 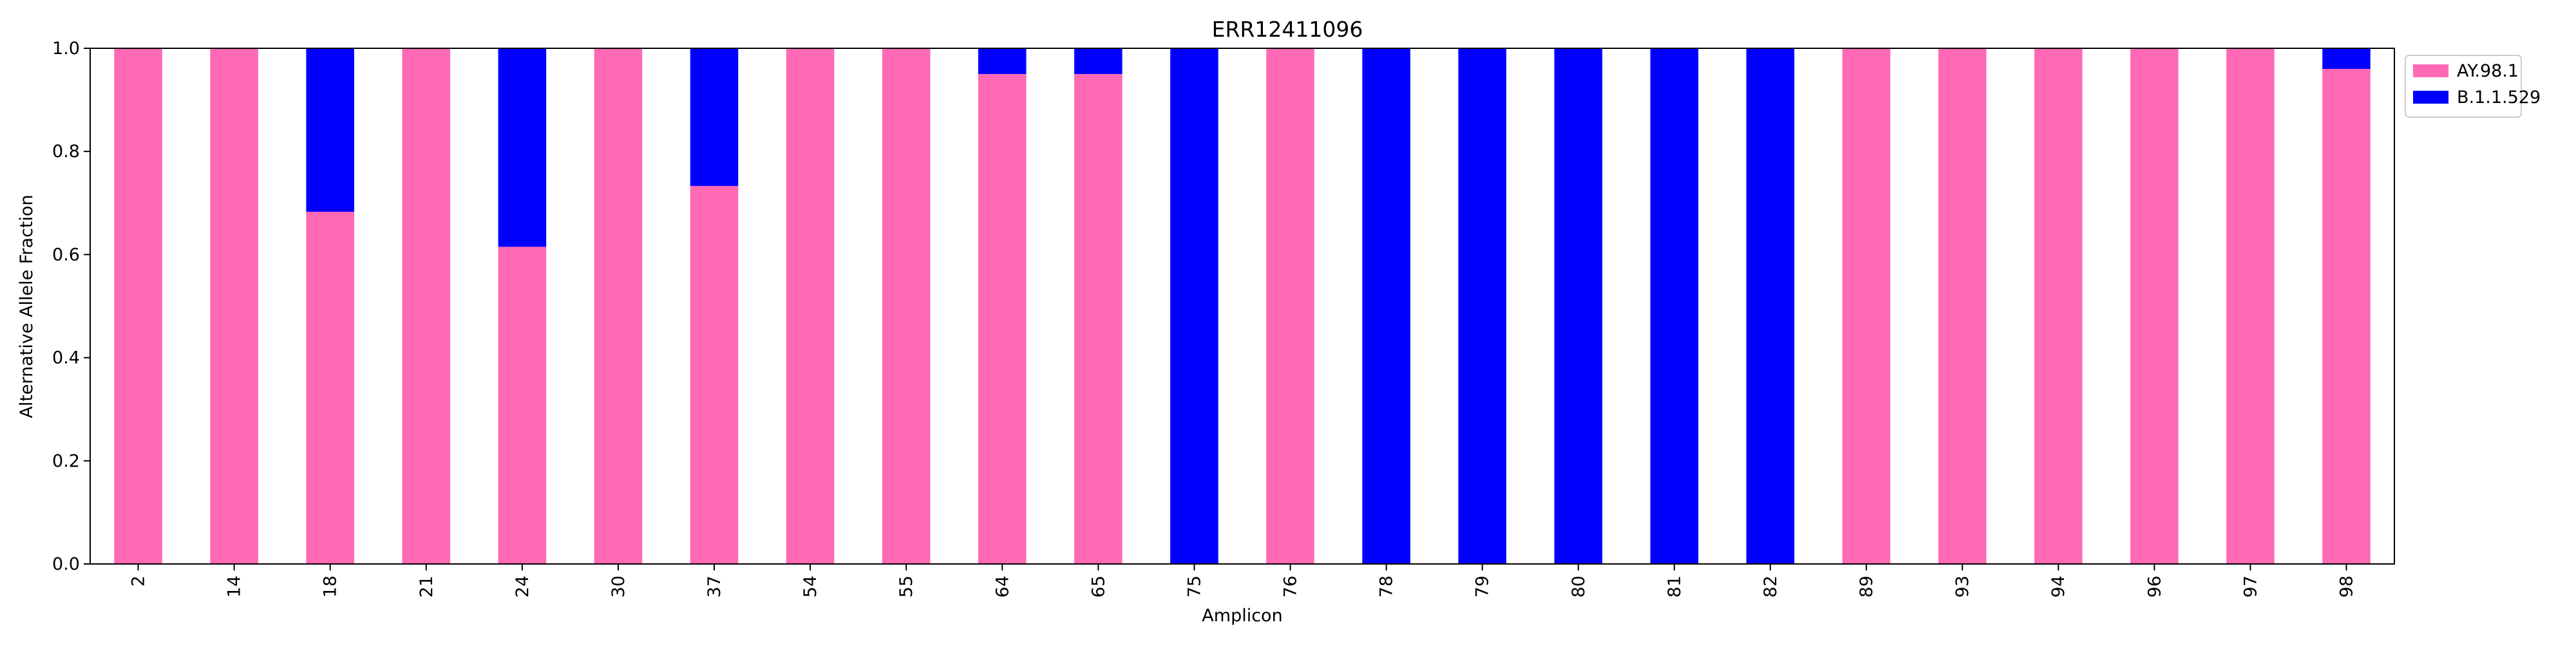 What do you see at coordinates (139, 581) in the screenshot?
I see `x-tick-label: 2` at bounding box center [139, 581].